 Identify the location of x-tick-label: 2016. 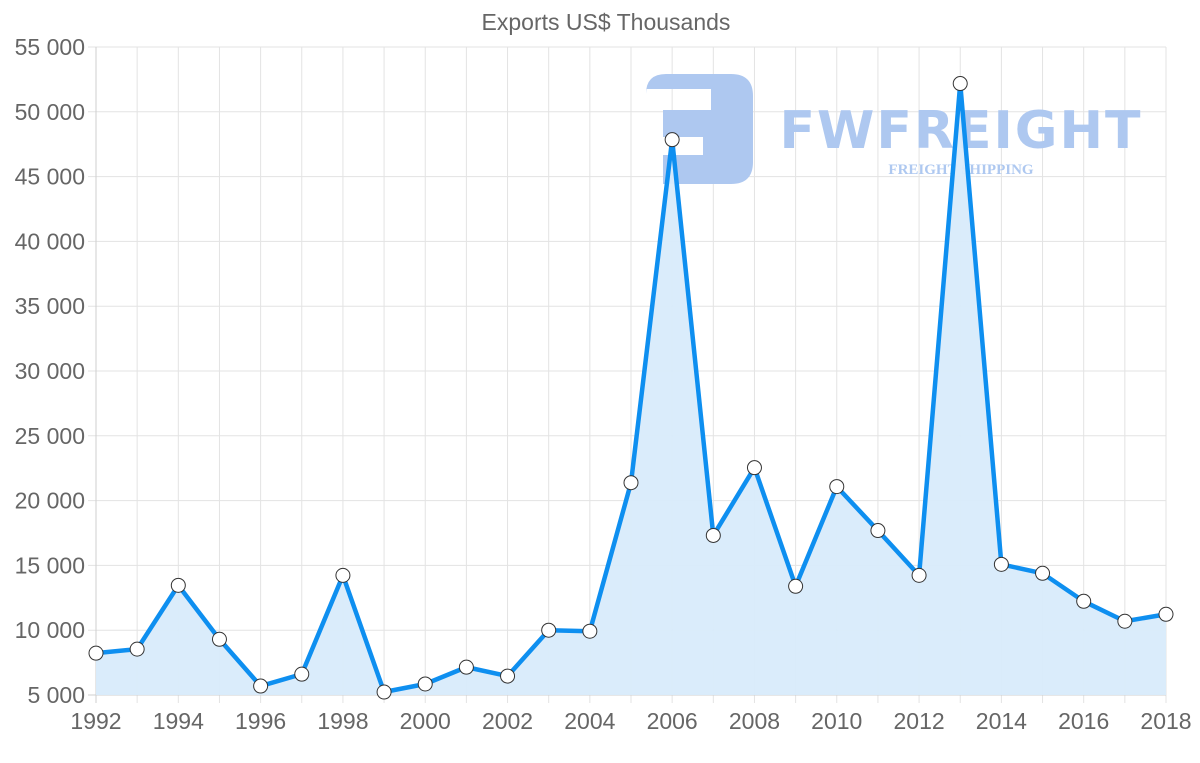
(1083, 721).